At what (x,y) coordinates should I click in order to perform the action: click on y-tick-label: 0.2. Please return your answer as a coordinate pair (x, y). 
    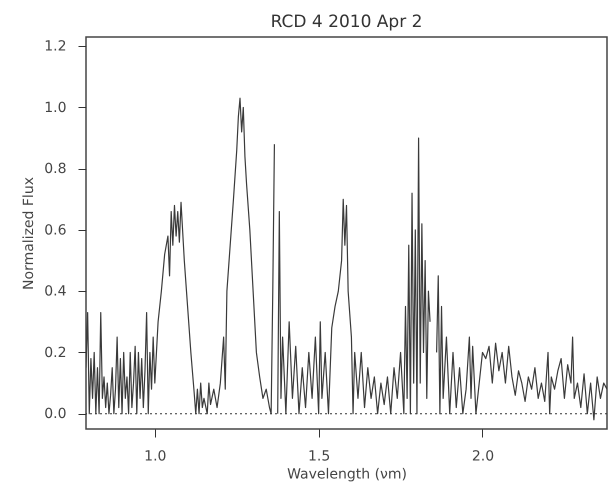
    Looking at the image, I should click on (55, 352).